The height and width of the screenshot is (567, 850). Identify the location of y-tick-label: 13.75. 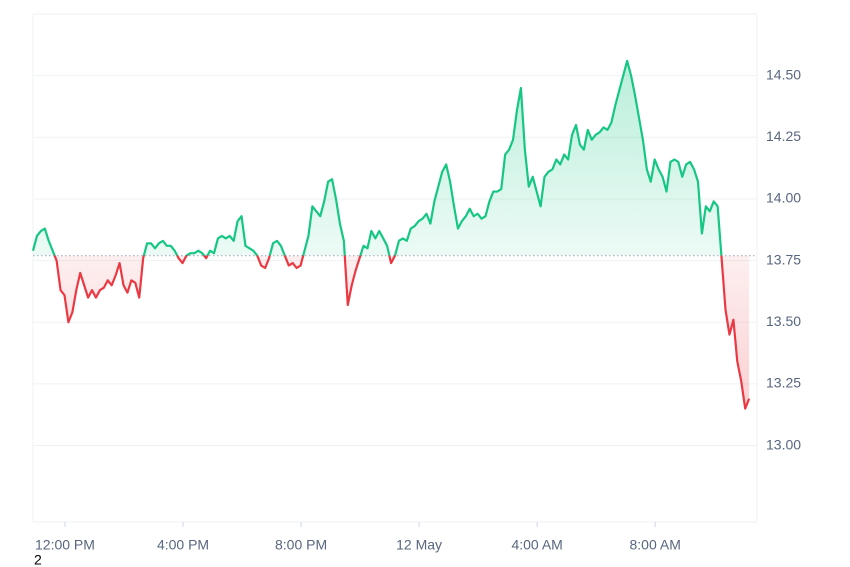
(783, 259).